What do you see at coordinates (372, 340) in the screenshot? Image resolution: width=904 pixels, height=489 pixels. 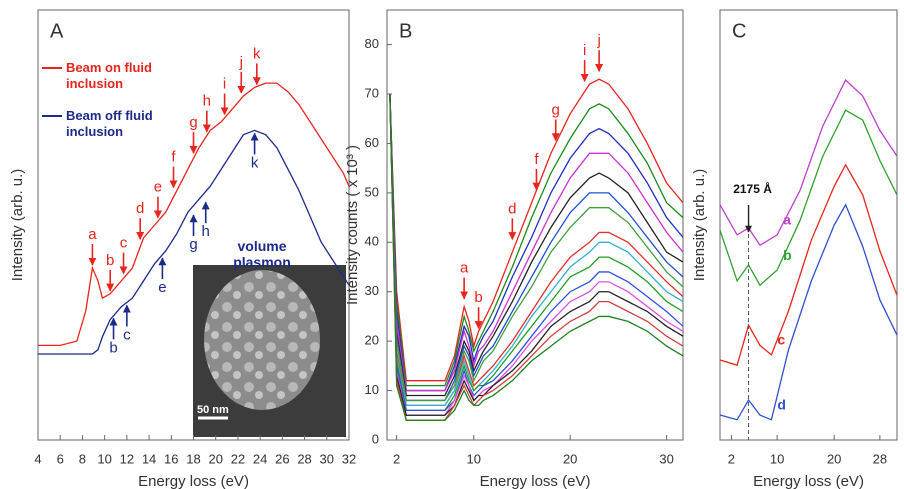 I see `y-tick-label: 20` at bounding box center [372, 340].